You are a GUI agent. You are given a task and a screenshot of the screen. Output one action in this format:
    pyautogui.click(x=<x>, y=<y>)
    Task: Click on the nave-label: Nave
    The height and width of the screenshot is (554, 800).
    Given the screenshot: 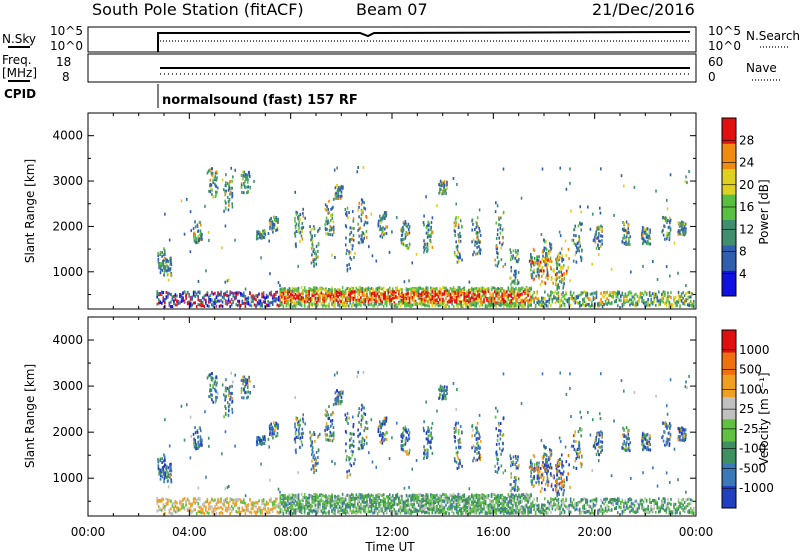 What is the action you would take?
    pyautogui.click(x=761, y=68)
    